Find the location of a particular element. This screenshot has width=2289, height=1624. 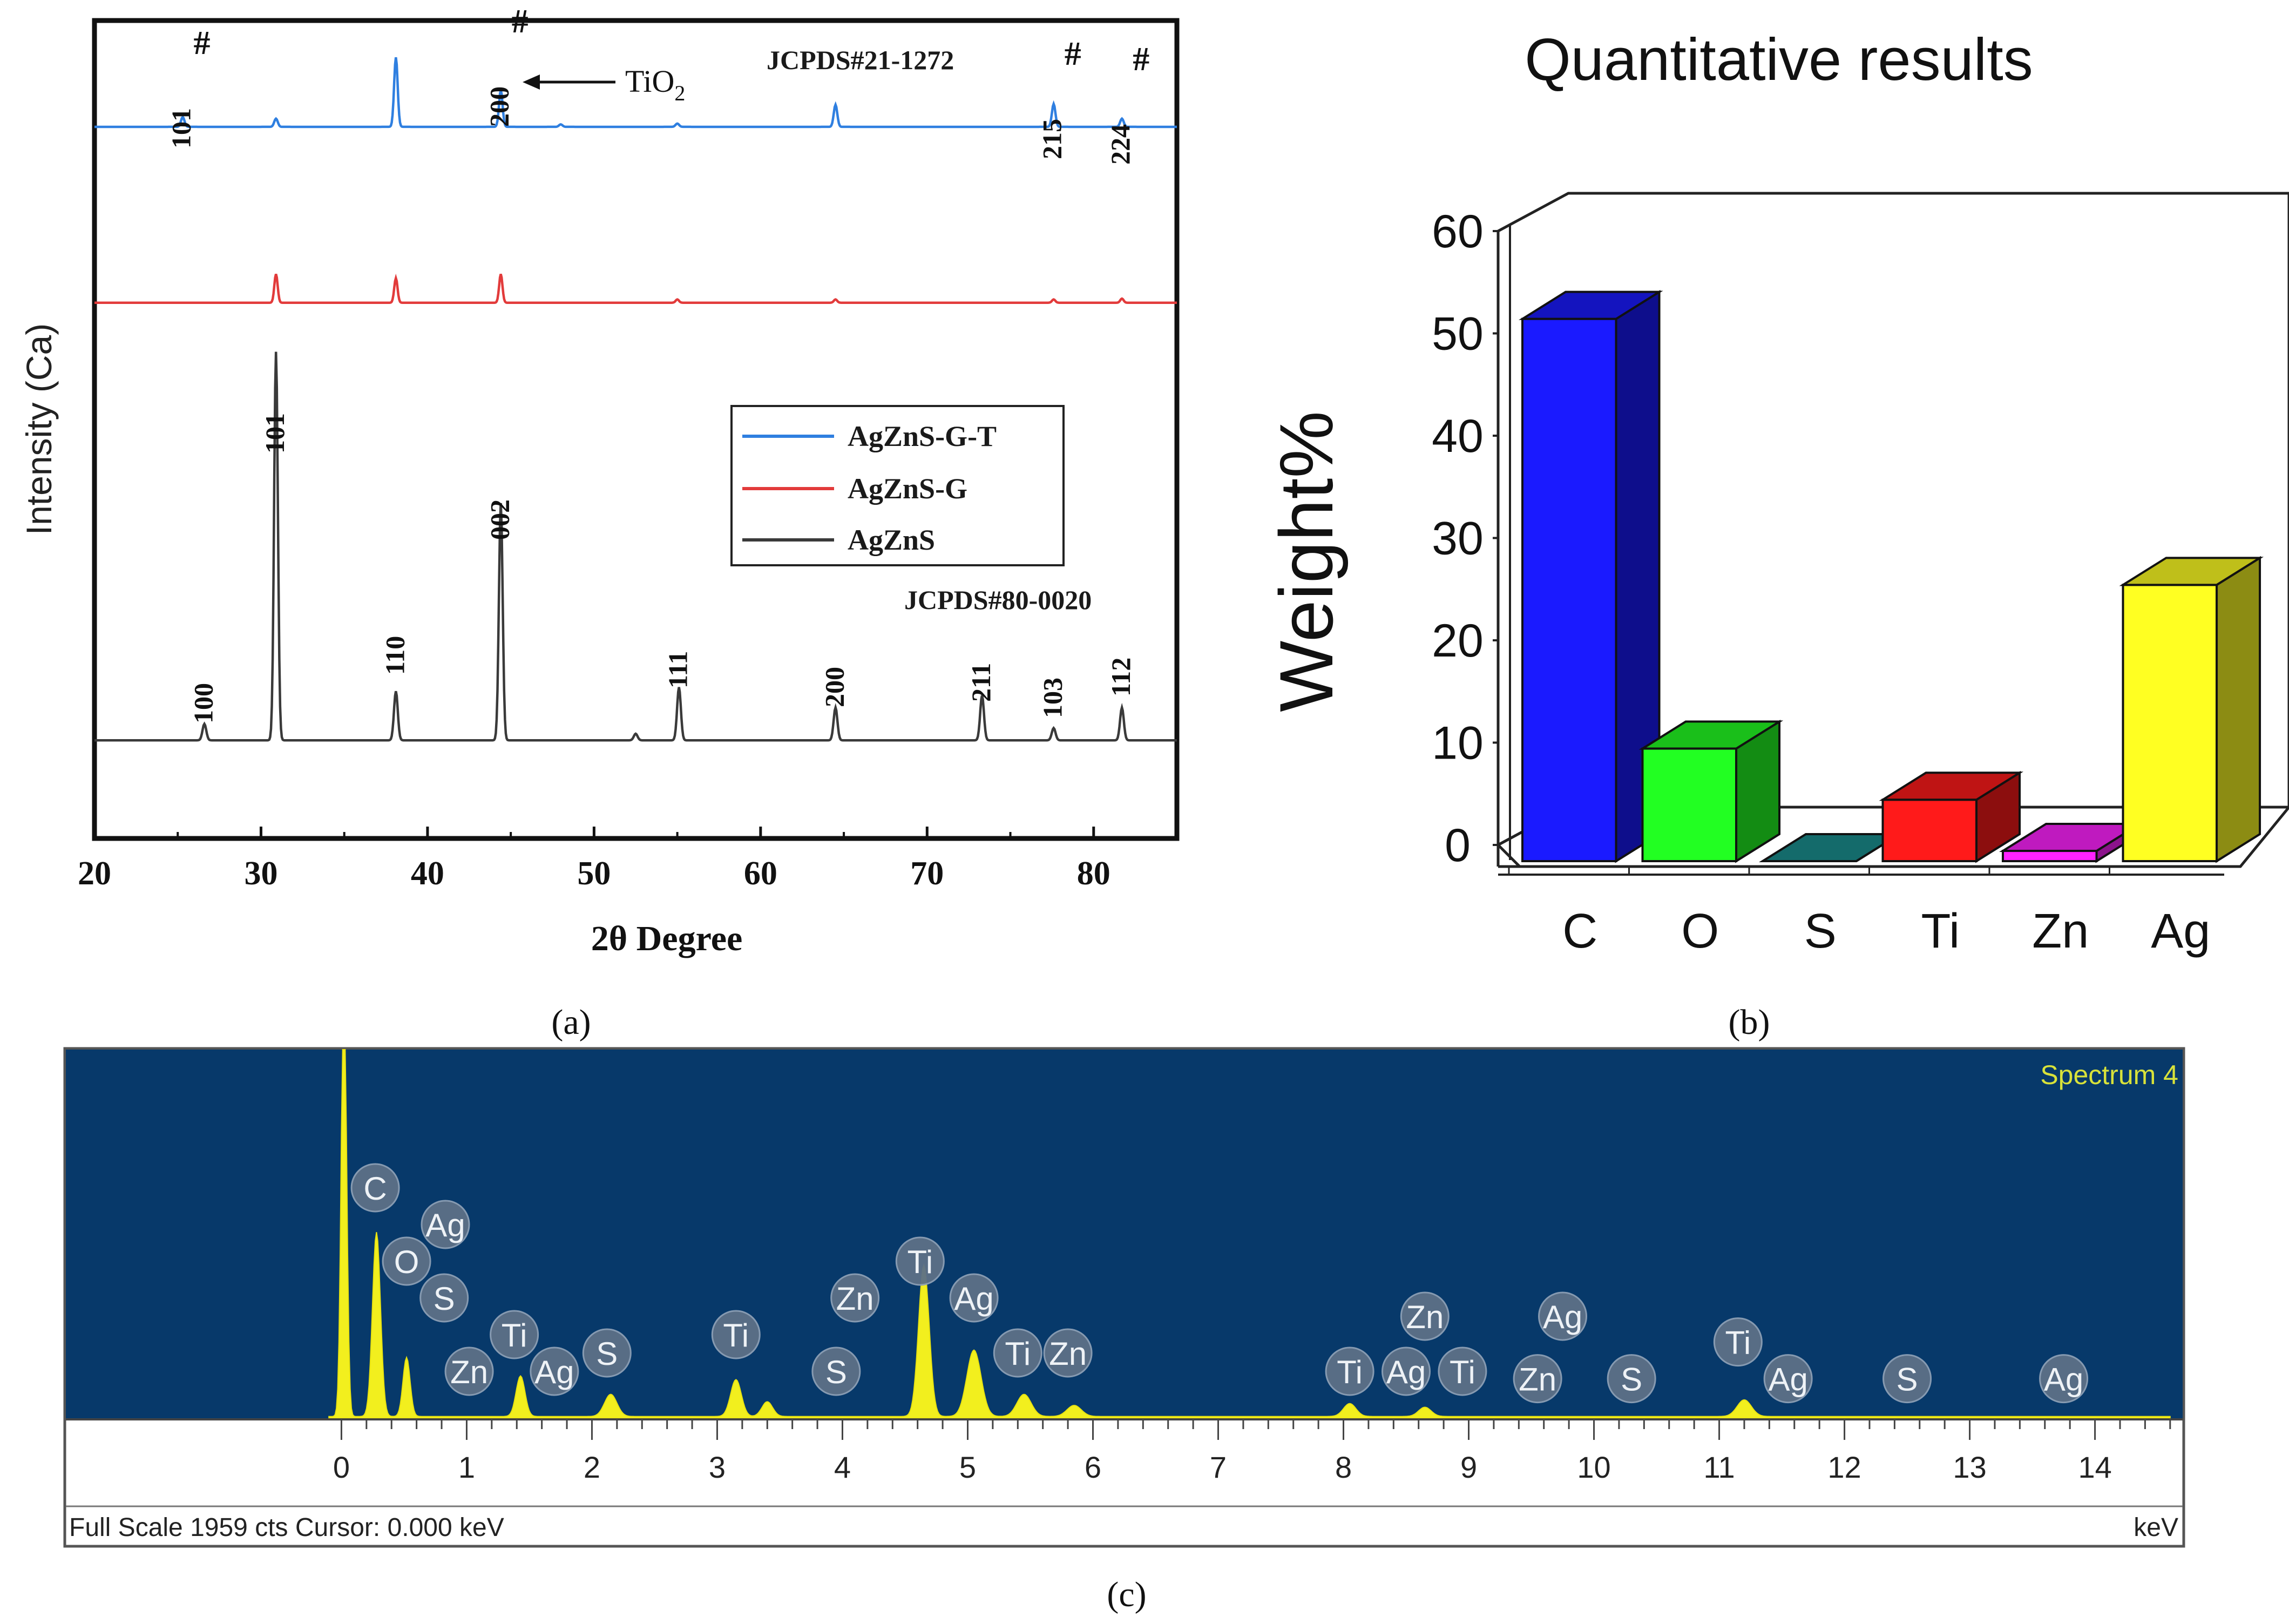

bar-y-tick-label: 50 is located at coordinates (1458, 334).